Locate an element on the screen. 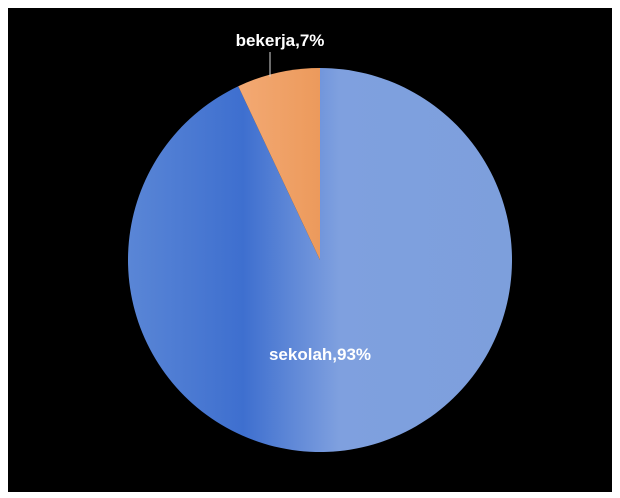 The image size is (620, 498). data-label-sekolah: sekolah,93% is located at coordinates (320, 354).